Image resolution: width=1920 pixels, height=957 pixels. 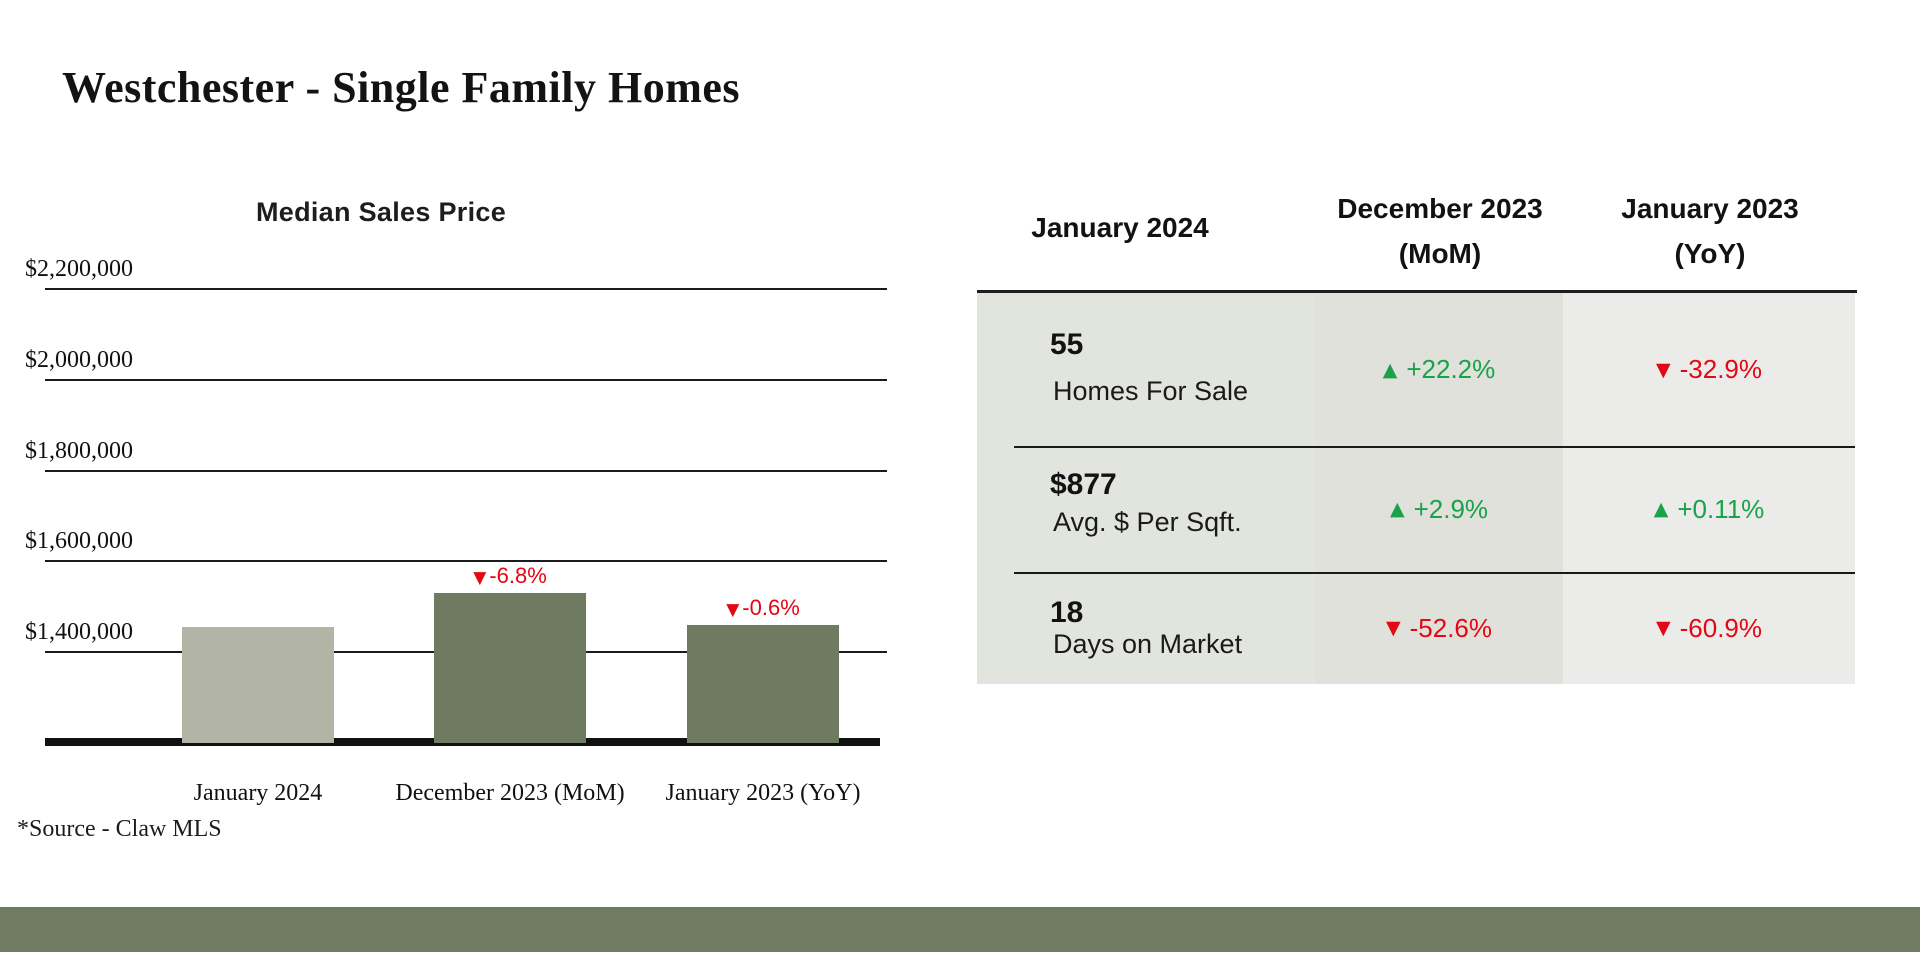 What do you see at coordinates (1440, 231) in the screenshot?
I see `table-header-december-2023-mom: December 2023 (MoM)` at bounding box center [1440, 231].